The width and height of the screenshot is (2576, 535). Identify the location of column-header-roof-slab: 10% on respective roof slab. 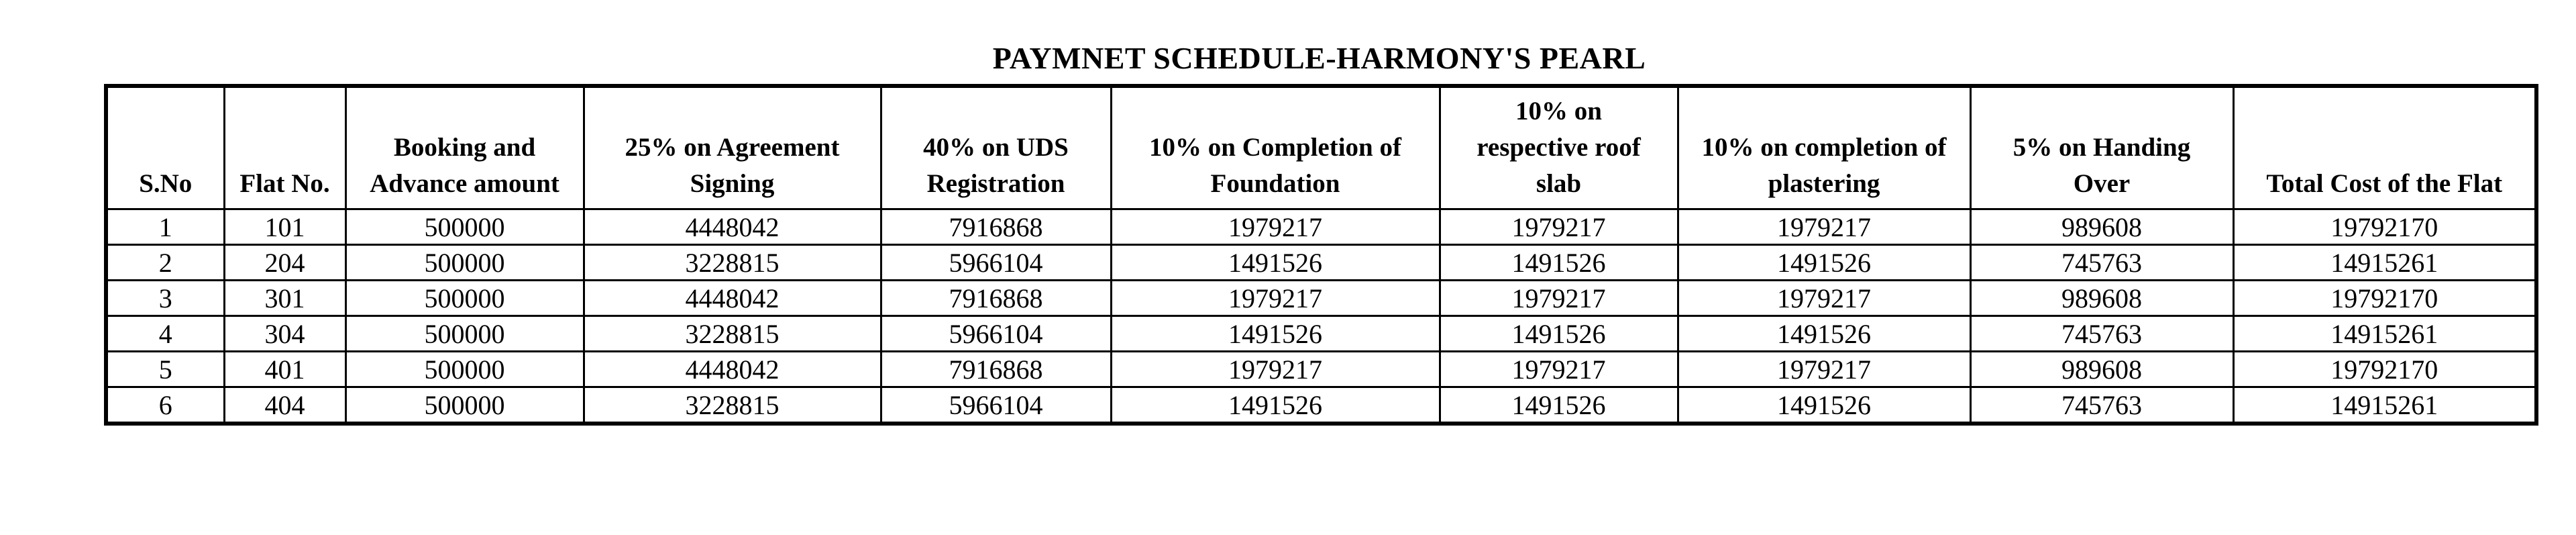
(1558, 148).